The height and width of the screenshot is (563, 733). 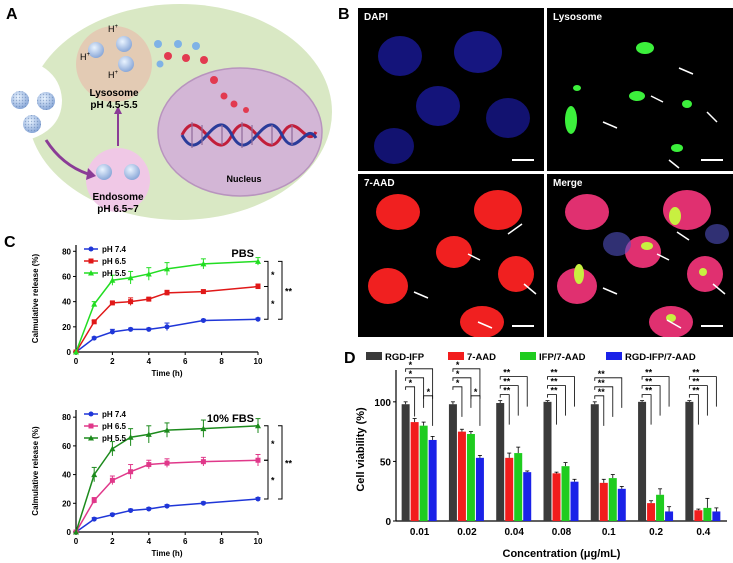 What do you see at coordinates (361, 449) in the screenshot?
I see `y-axis-label: Cell viability (%)` at bounding box center [361, 449].